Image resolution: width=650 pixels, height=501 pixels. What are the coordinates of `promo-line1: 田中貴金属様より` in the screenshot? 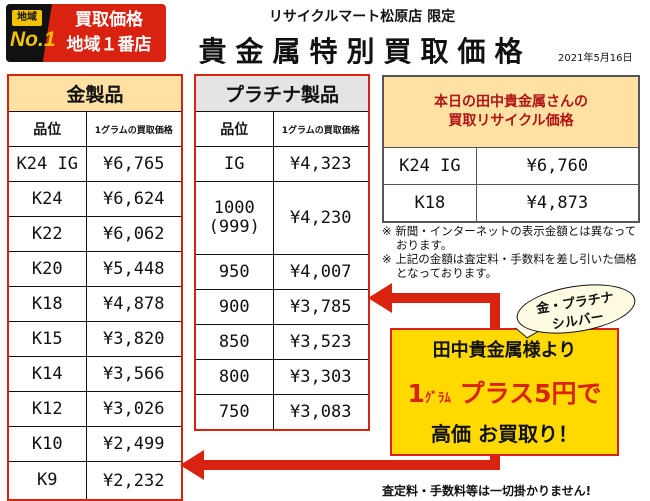 It's located at (504, 350).